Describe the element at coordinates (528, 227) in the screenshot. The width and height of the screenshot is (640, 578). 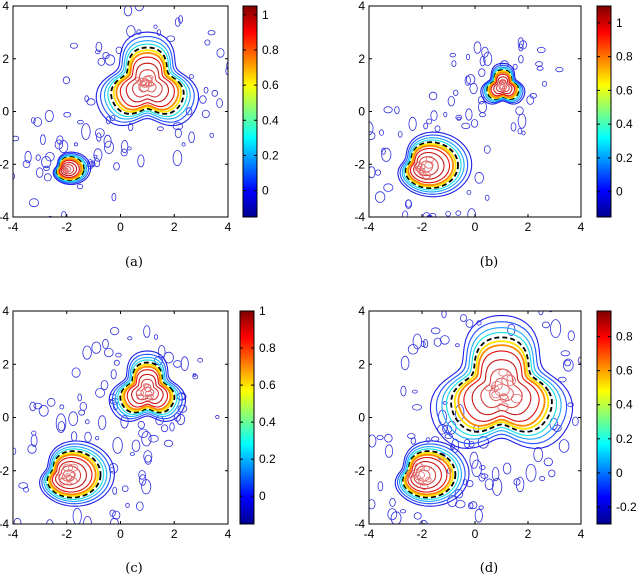
I see `x-tick-label: 2` at that location.